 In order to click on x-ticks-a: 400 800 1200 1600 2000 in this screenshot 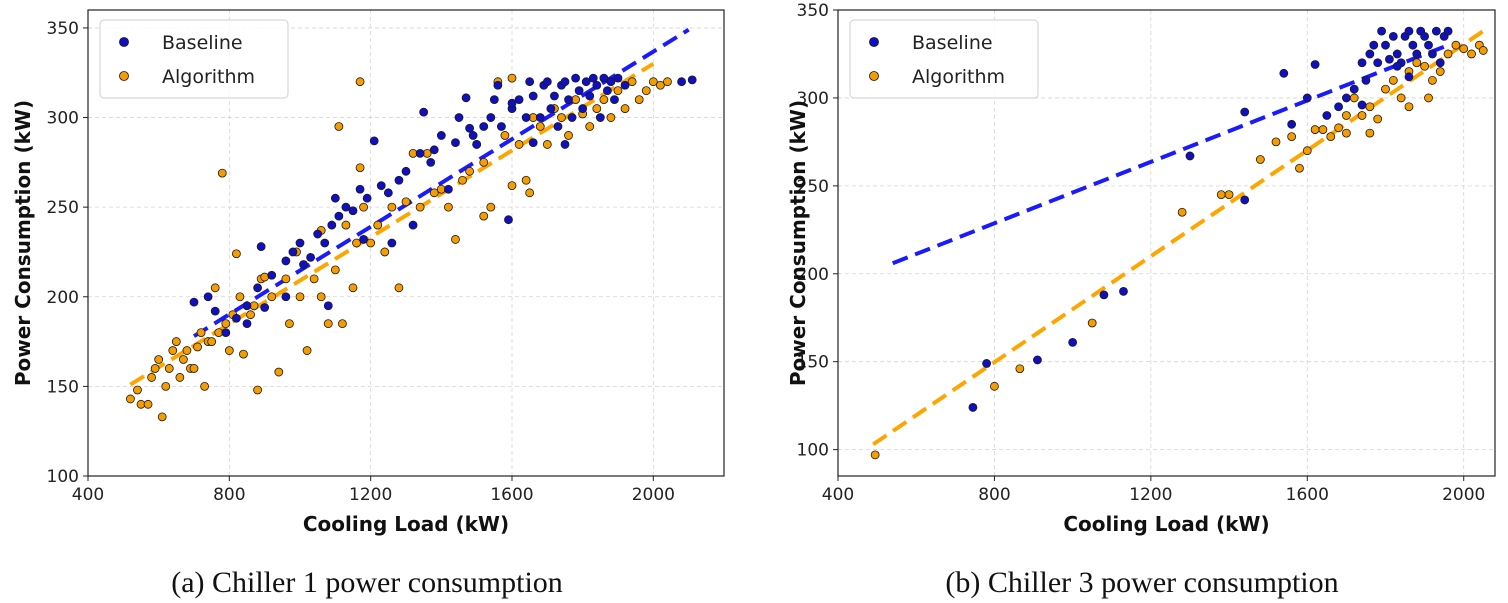, I will do `click(373, 490)`.